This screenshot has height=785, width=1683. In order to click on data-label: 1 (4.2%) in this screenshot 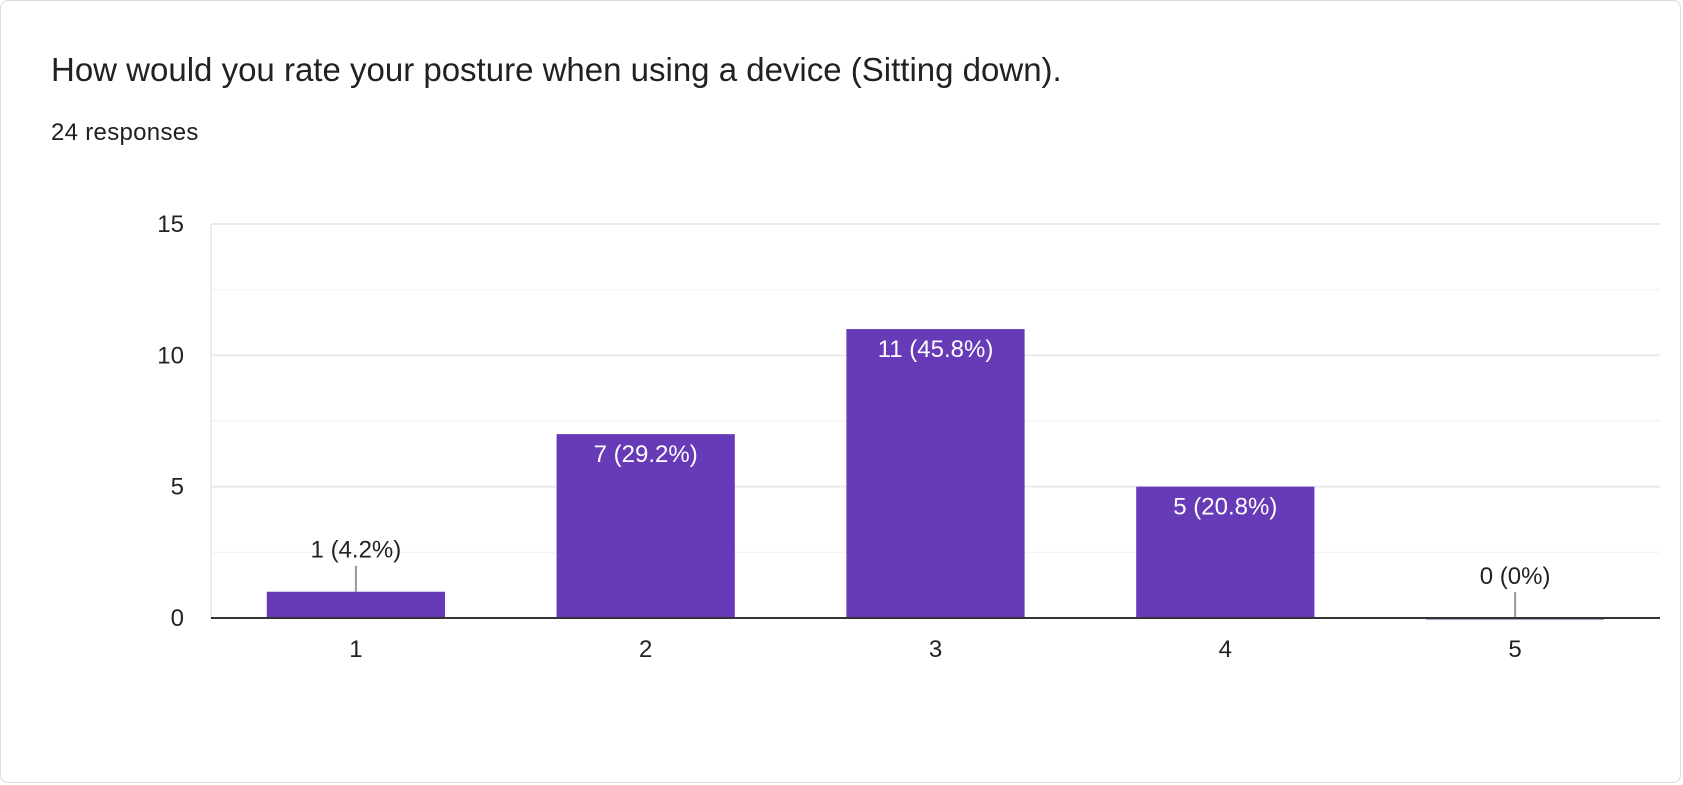, I will do `click(356, 550)`.